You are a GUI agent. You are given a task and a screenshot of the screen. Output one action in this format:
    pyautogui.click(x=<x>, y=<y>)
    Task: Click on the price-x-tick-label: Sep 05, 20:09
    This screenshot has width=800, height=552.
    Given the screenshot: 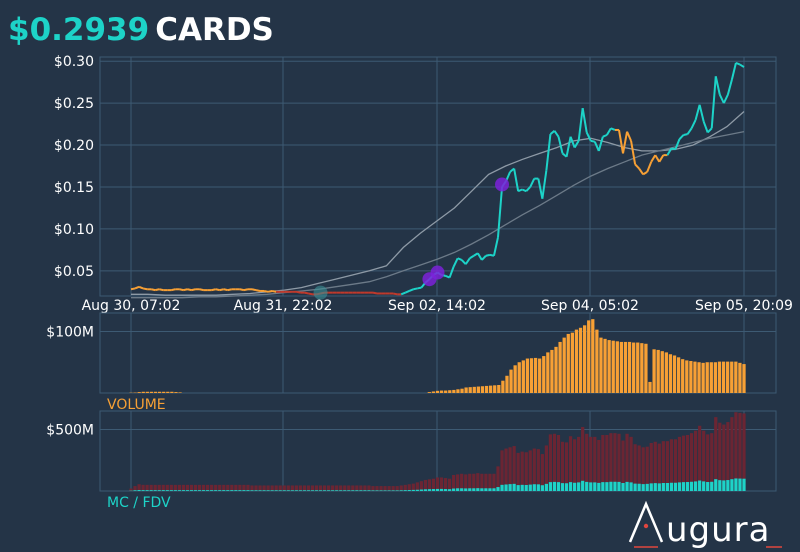 What is the action you would take?
    pyautogui.click(x=744, y=306)
    